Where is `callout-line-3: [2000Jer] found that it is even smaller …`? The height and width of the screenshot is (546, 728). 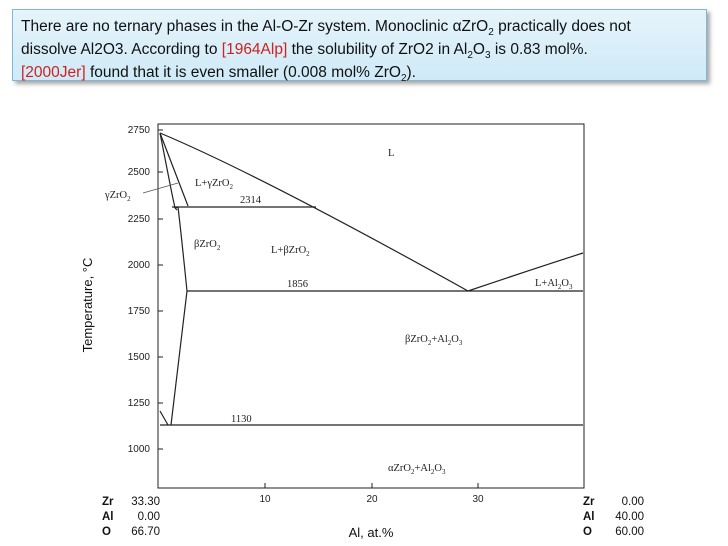
callout-line-3: [2000Jer] found that it is even smaller … is located at coordinates (359, 72).